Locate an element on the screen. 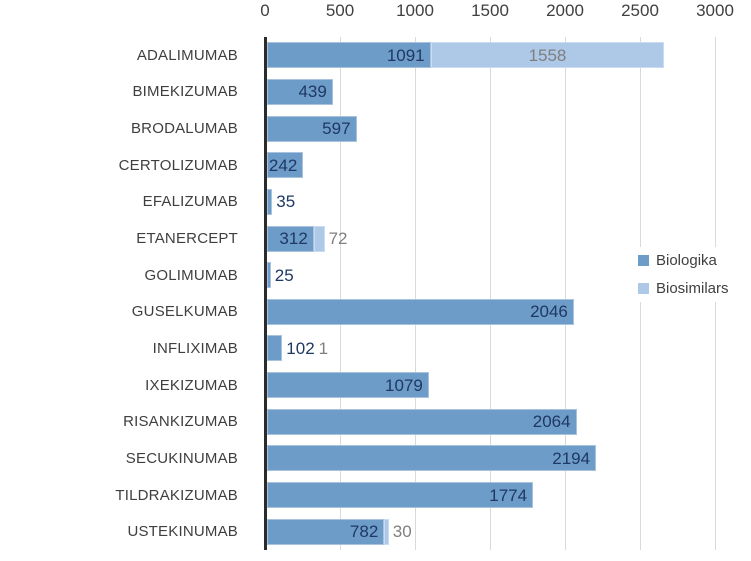  category-label: INFLIXIMAB is located at coordinates (195, 348).